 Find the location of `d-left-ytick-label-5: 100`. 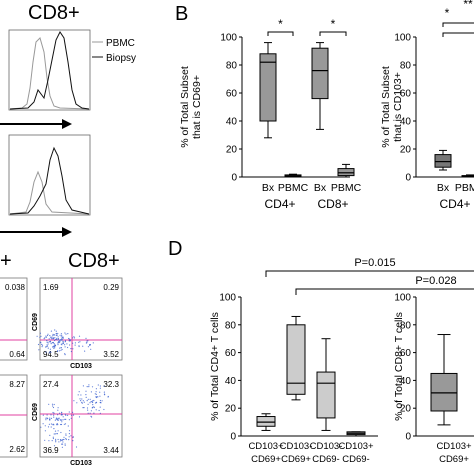

d-left-ytick-label-5: 100 is located at coordinates (227, 298).